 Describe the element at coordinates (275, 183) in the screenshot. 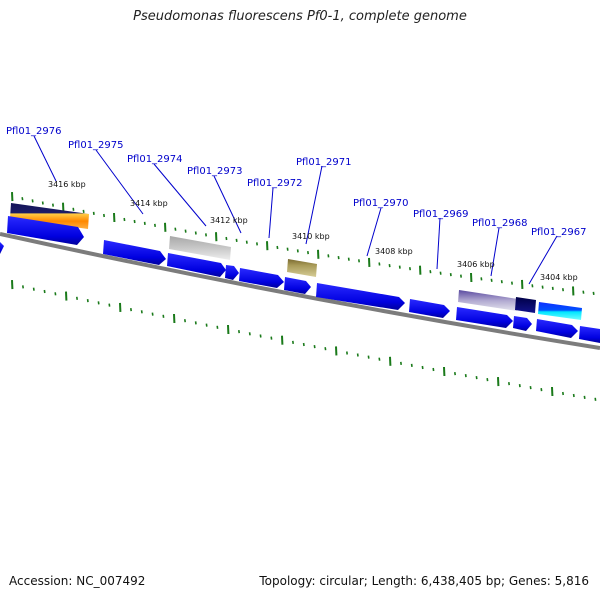

I see `gene-label-pfl01-2972: Pfl01_2972` at that location.